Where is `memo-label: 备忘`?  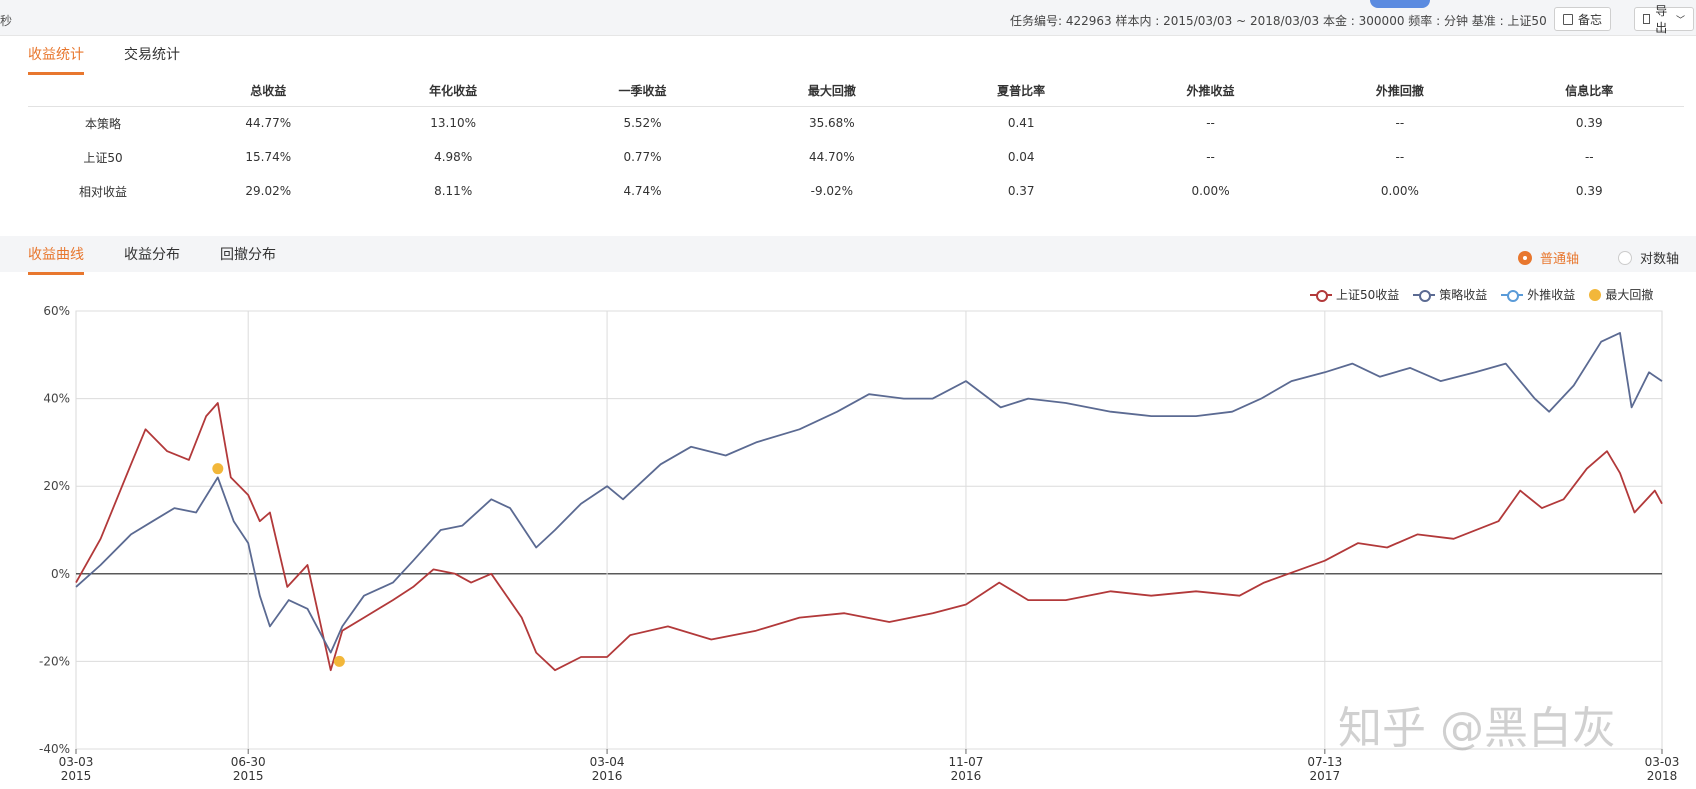
memo-label: 备忘 is located at coordinates (1590, 19).